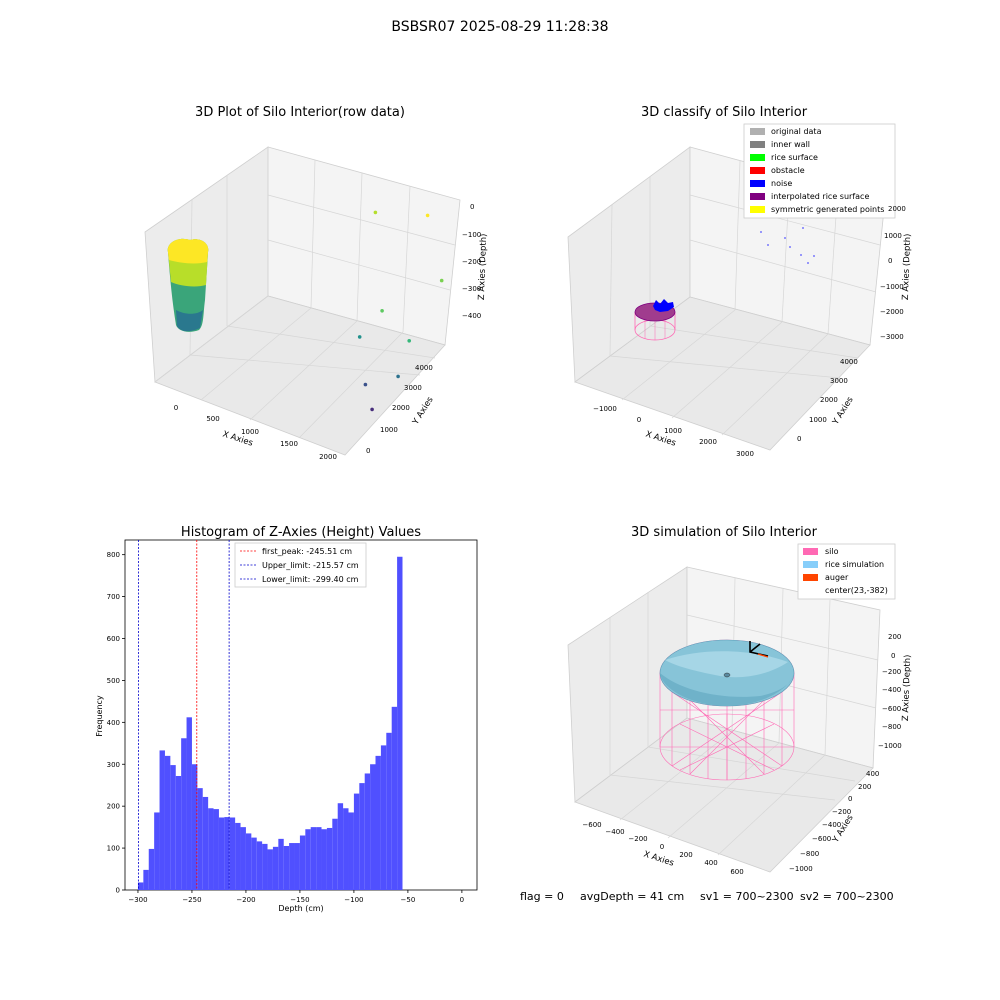 The image size is (1000, 1000). What do you see at coordinates (818, 420) in the screenshot?
I see `p2-ytick: 1000` at bounding box center [818, 420].